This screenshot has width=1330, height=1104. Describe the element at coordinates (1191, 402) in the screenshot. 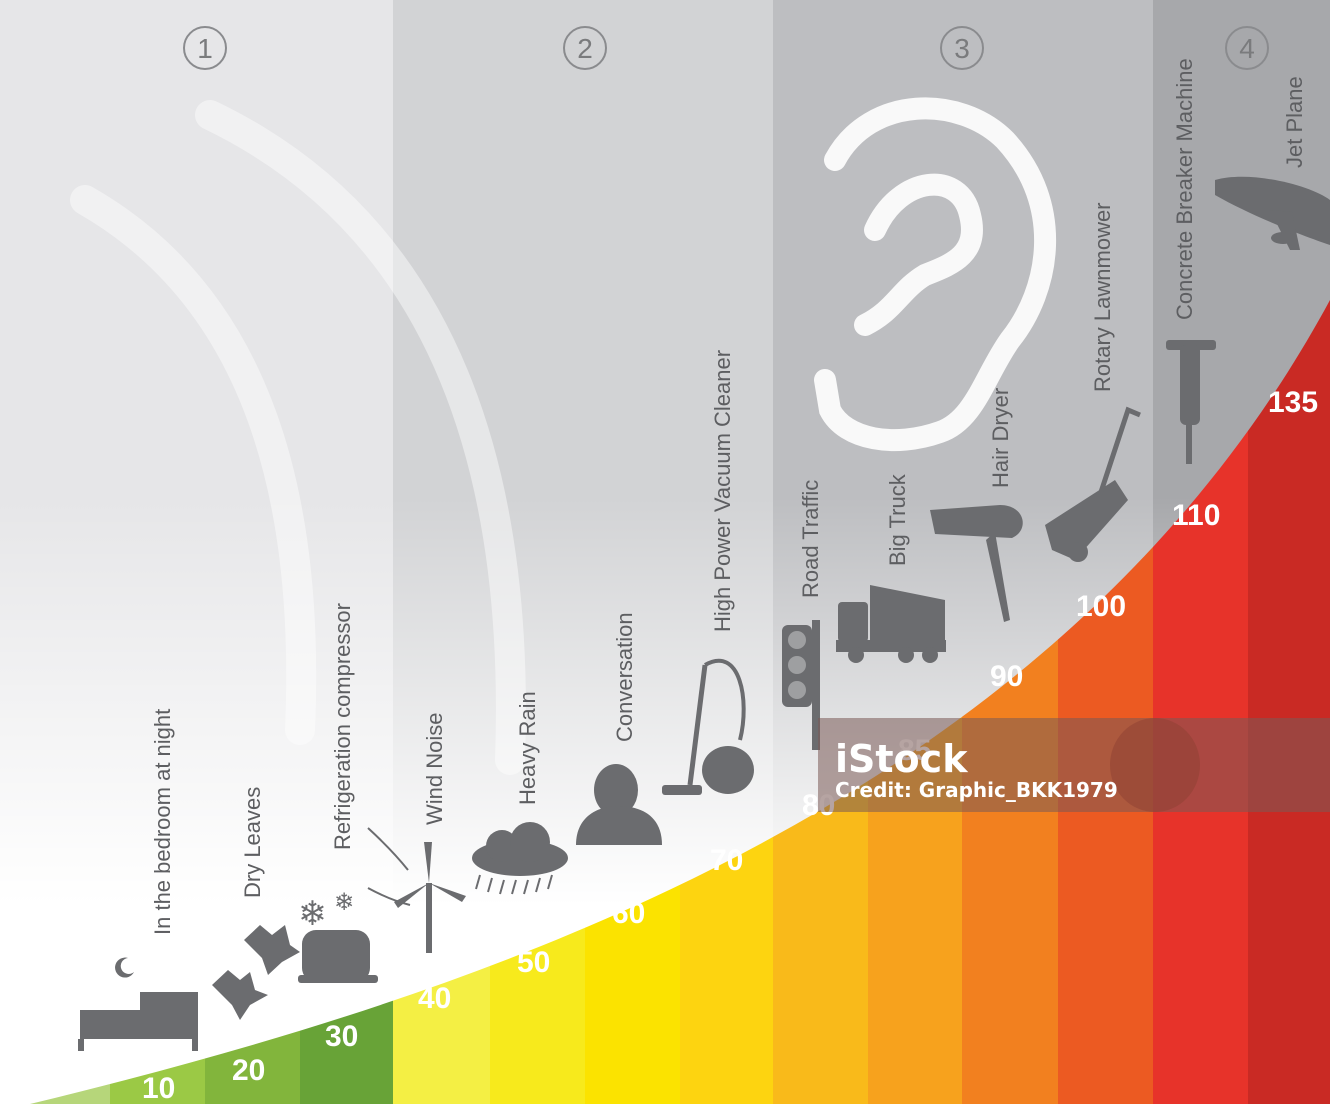

I see `jackhammer-icon` at that location.